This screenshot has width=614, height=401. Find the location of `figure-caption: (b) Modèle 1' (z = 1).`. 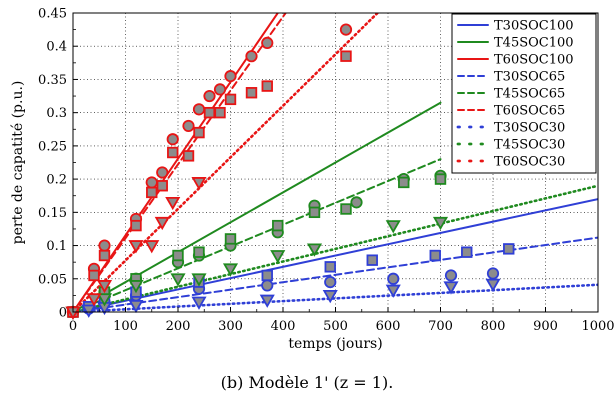

figure-caption: (b) Modèle 1' (z = 1). is located at coordinates (307, 382).